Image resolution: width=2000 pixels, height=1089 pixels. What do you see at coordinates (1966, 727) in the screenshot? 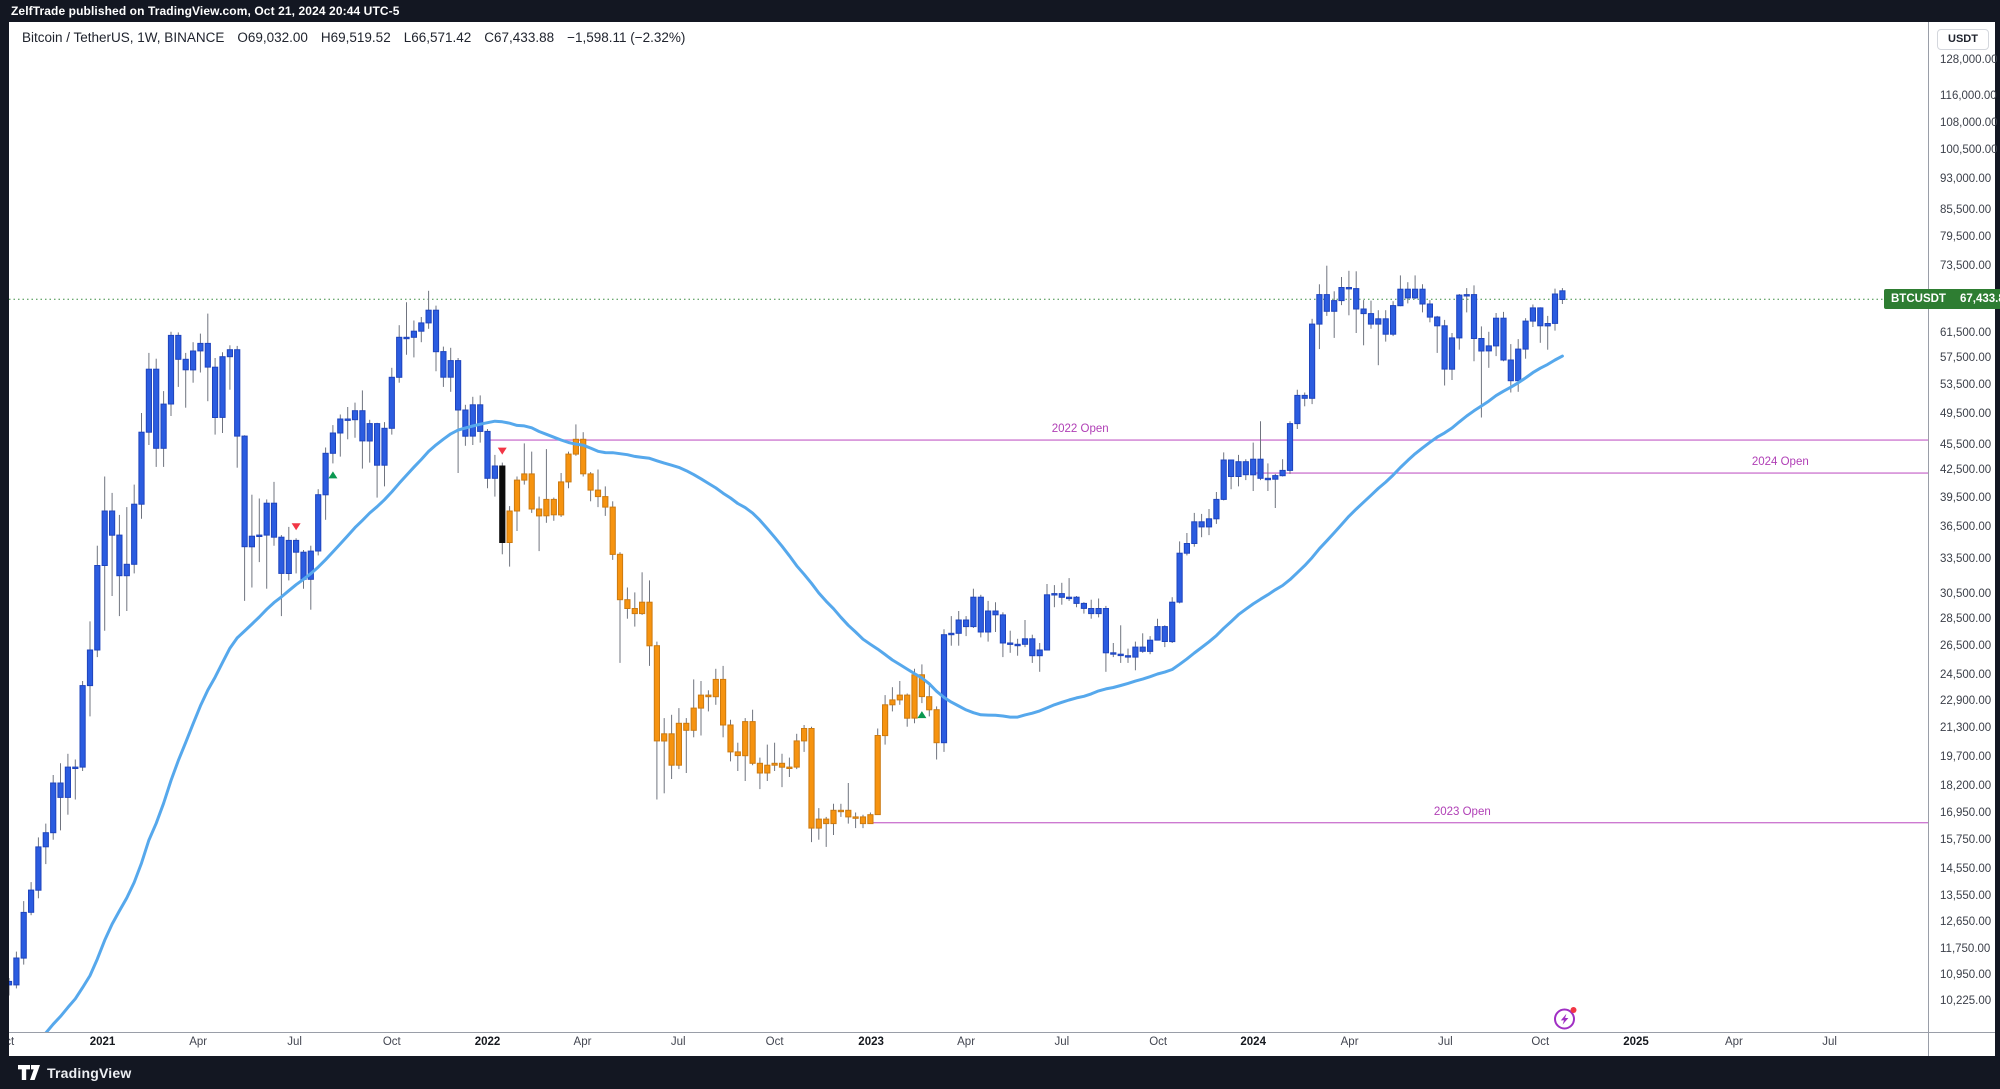
I see `price-axis-label: 21,300.00` at bounding box center [1966, 727].